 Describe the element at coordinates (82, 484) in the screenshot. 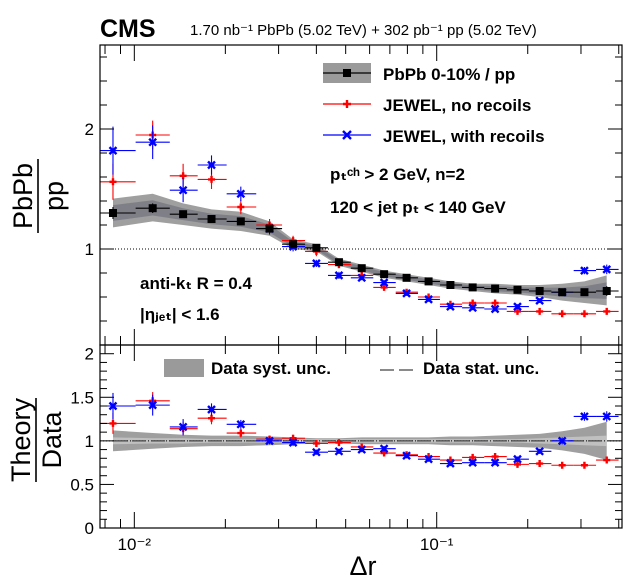

I see `y-tick-label: 0.5` at that location.